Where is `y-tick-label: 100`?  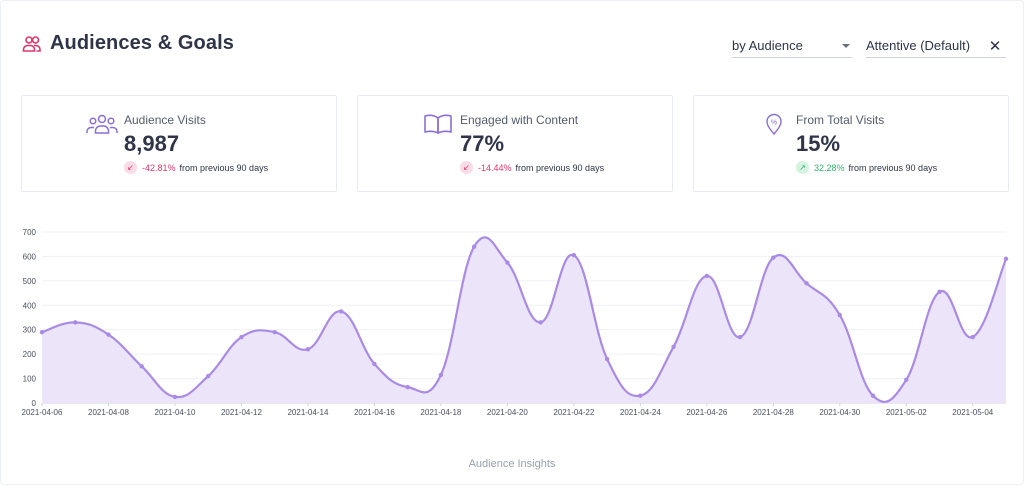
y-tick-label: 100 is located at coordinates (30, 379).